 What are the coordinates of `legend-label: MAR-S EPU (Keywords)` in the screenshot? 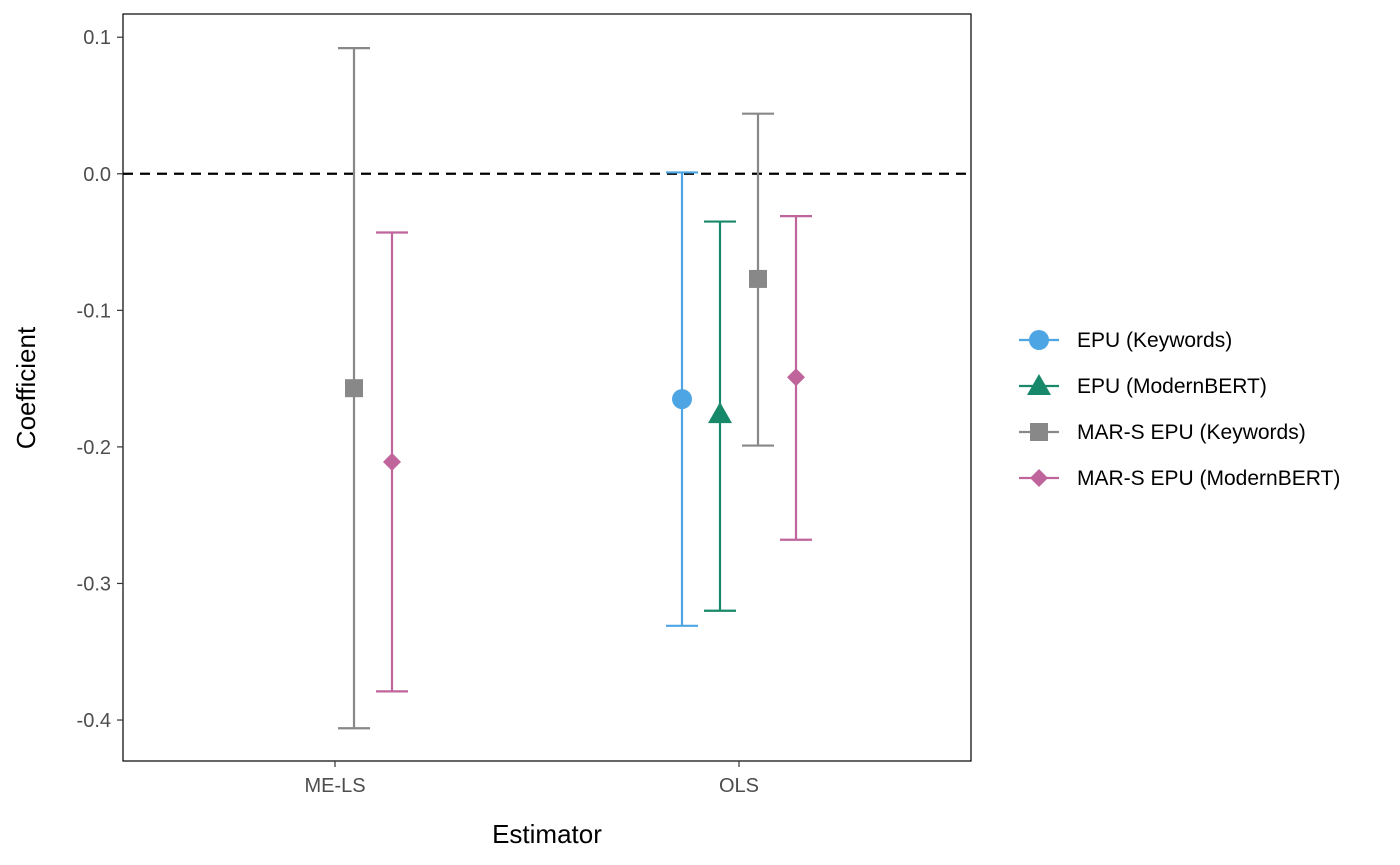 It's located at (1191, 432).